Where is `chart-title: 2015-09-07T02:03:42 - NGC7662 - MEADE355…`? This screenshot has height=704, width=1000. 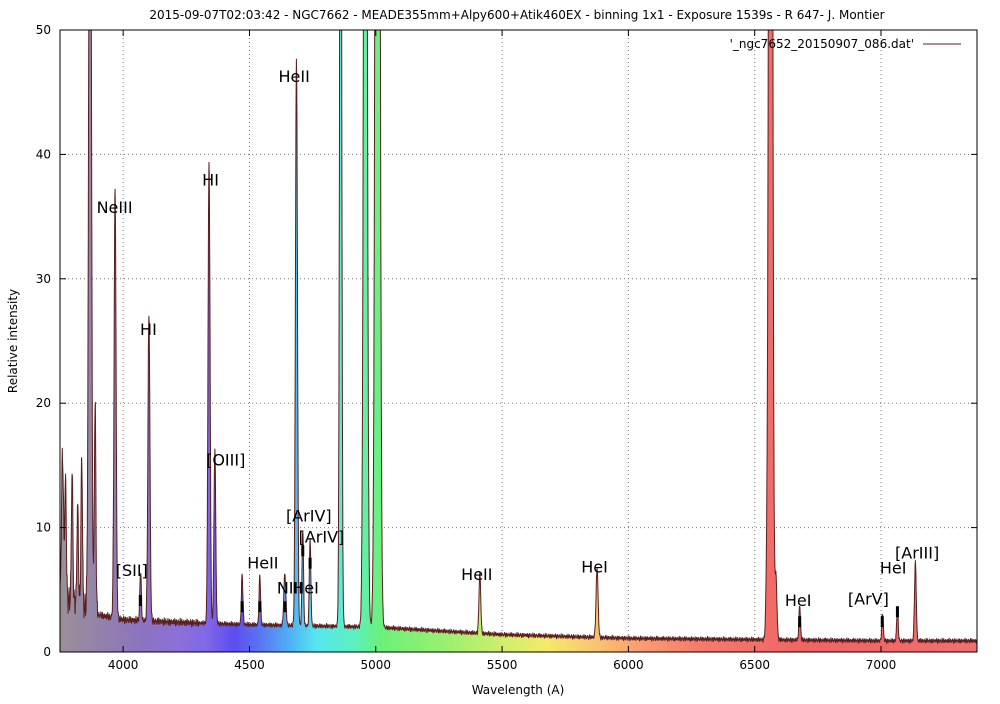
chart-title: 2015-09-07T02:03:42 - NGC7662 - MEADE355… is located at coordinates (516, 15).